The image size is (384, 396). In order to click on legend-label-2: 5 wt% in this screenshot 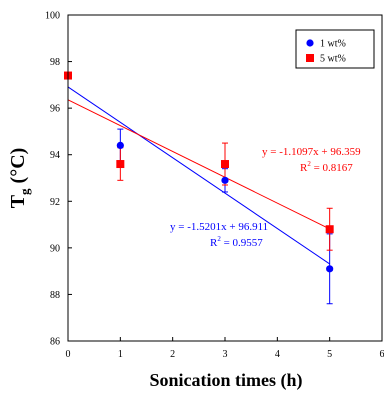, I will do `click(333, 59)`.